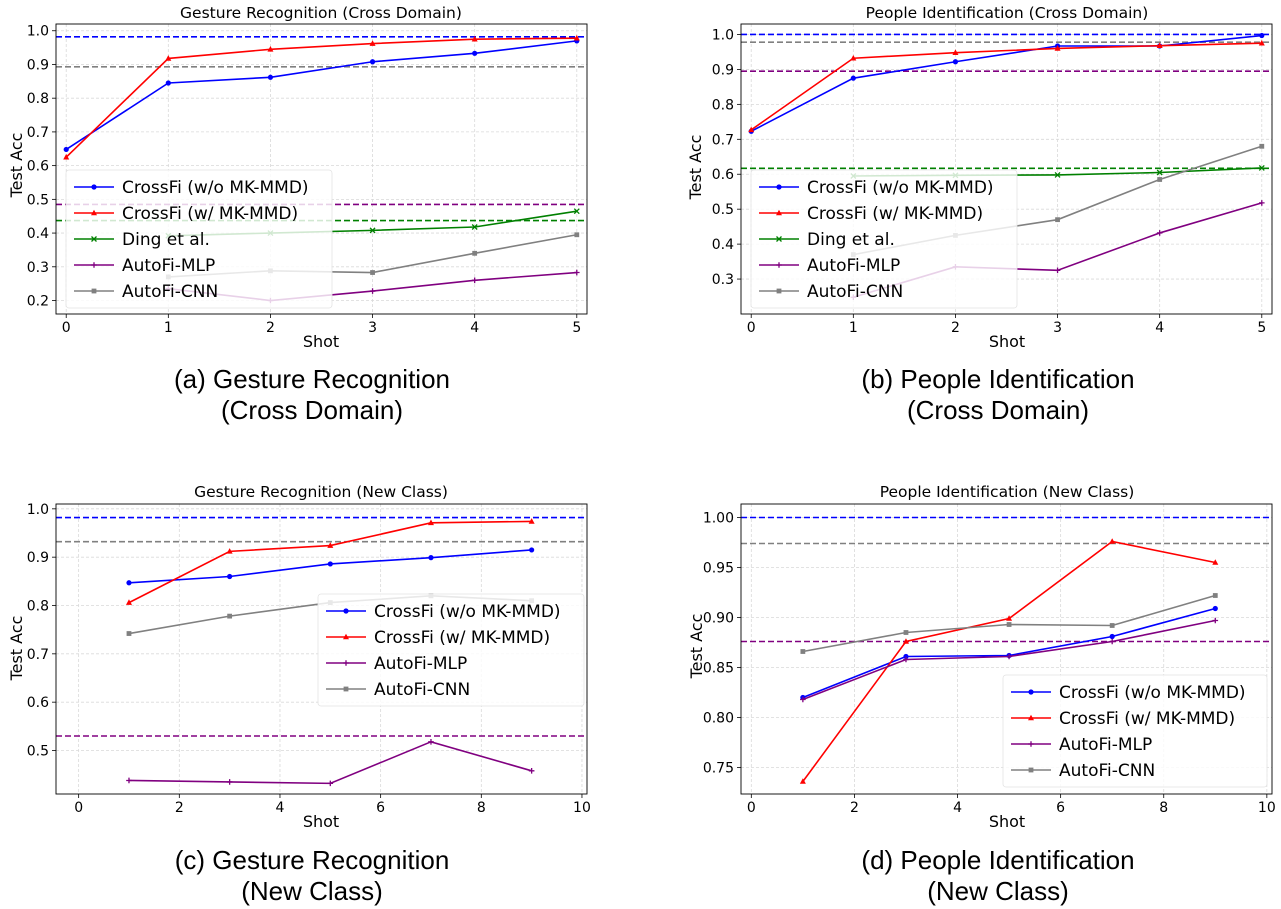 The image size is (1281, 909). What do you see at coordinates (312, 410) in the screenshot?
I see `caption-line-2: (Cross Domain)` at bounding box center [312, 410].